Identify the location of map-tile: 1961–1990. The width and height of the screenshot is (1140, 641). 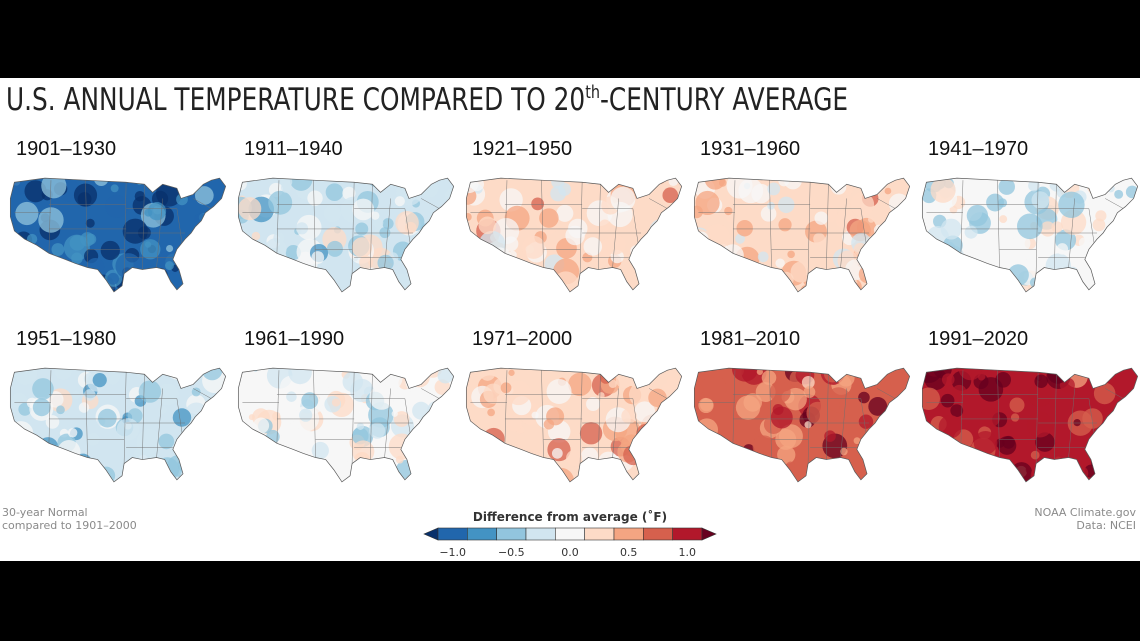
(346, 408).